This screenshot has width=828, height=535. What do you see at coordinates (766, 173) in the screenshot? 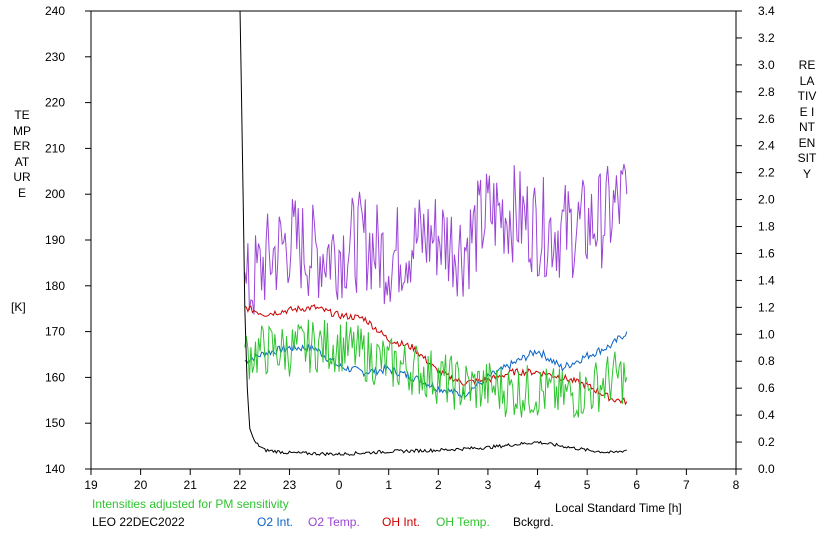
I see `y-right-tick-label: 2.2` at bounding box center [766, 173].